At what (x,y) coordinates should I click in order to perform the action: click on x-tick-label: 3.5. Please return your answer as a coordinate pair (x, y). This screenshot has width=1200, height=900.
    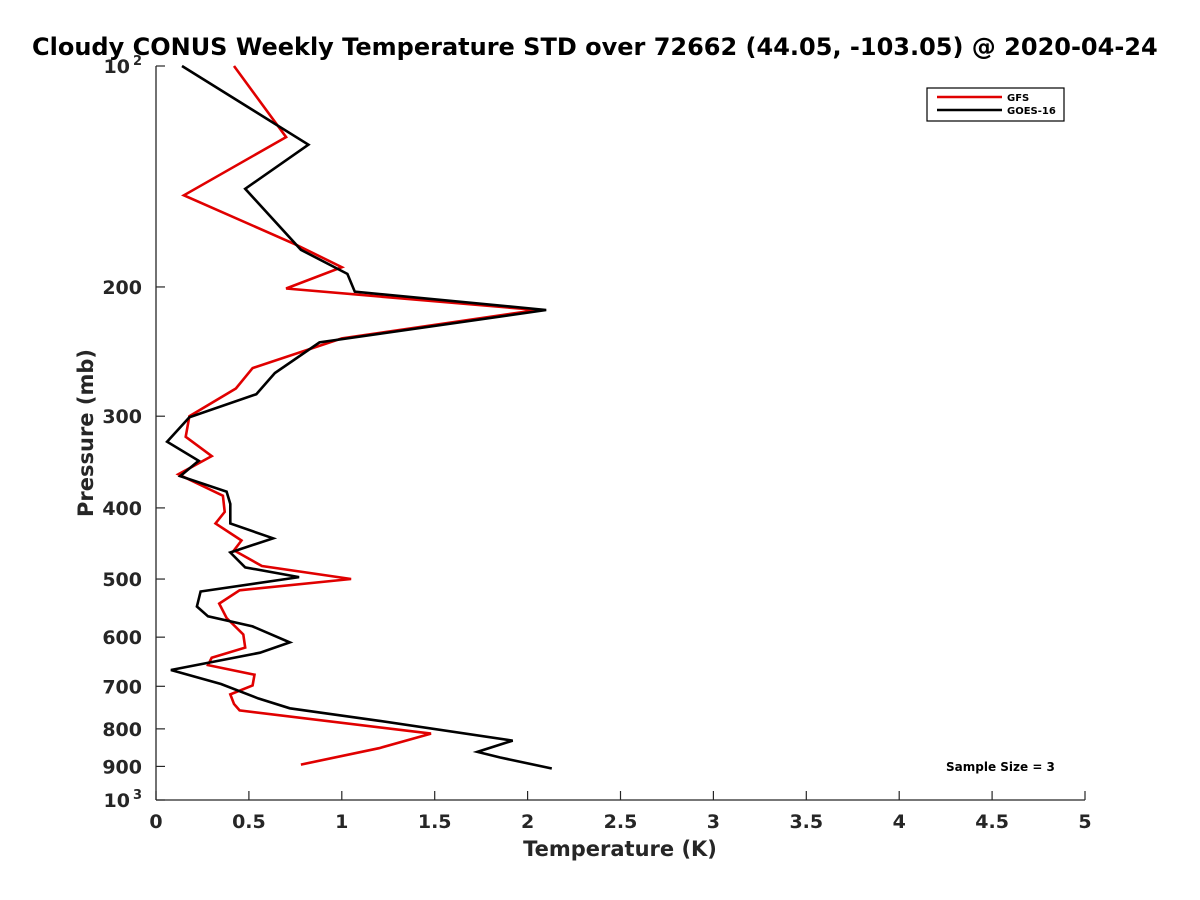
    Looking at the image, I should click on (806, 822).